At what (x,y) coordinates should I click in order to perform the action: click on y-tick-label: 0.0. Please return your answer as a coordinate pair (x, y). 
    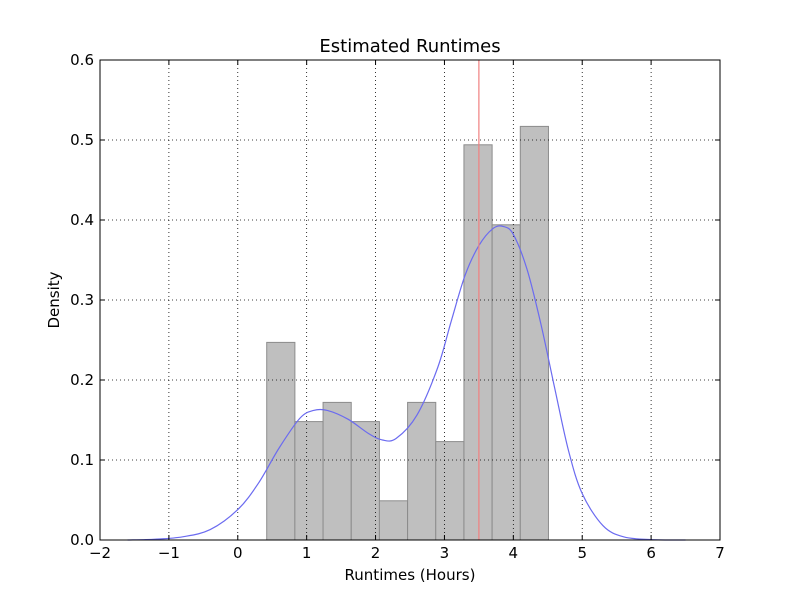
    Looking at the image, I should click on (82, 540).